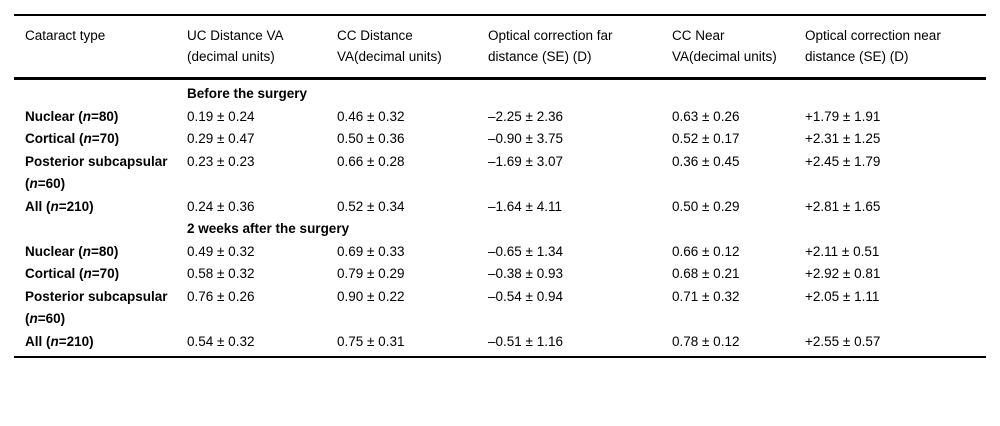 Image resolution: width=1000 pixels, height=426 pixels. I want to click on data-cell: +2.45 ± 1.79, so click(843, 161).